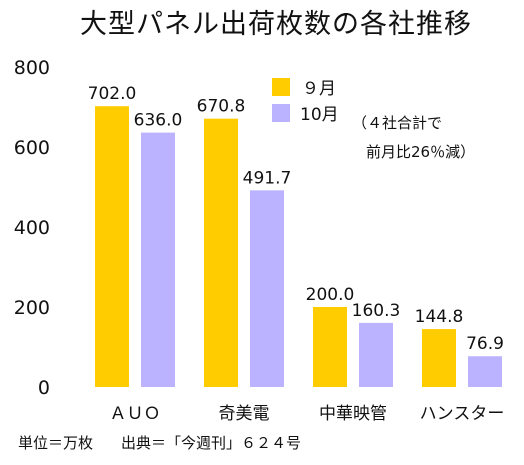 The height and width of the screenshot is (465, 524). I want to click on data-label: 160.3, so click(376, 311).